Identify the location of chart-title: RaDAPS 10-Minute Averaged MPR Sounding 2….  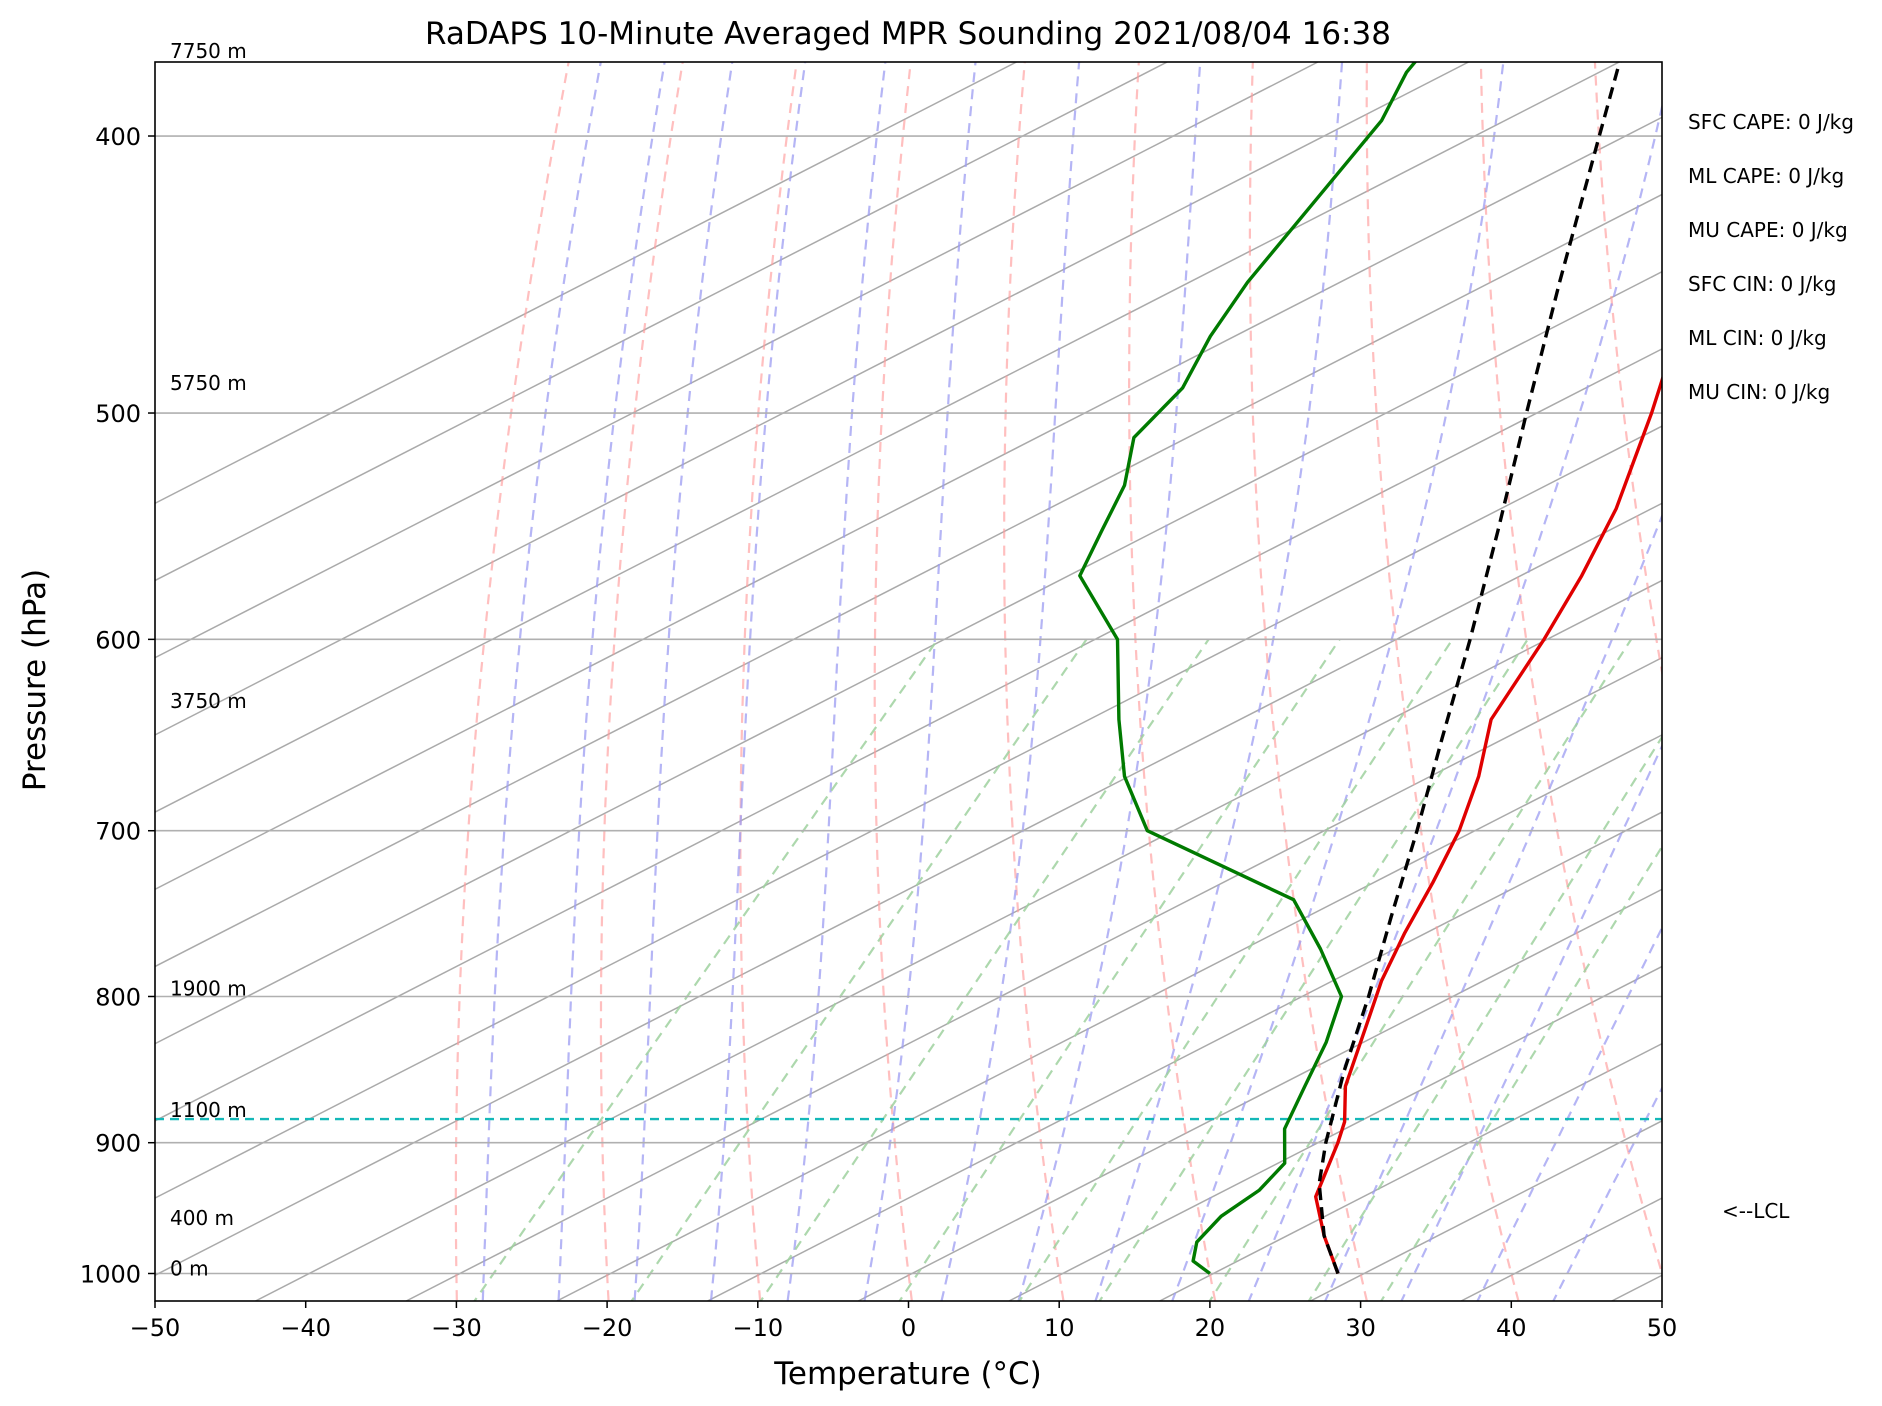
(908, 34).